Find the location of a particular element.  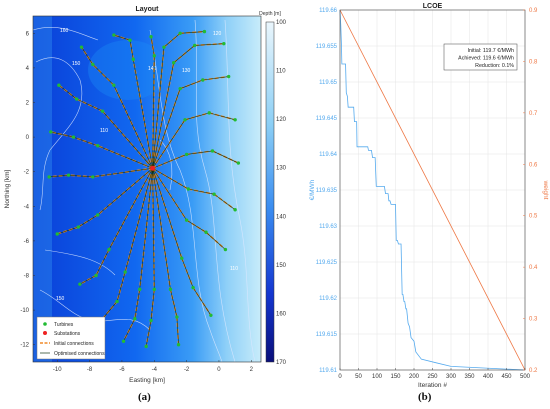

right-tick-label: 0.6 is located at coordinates (533, 165).